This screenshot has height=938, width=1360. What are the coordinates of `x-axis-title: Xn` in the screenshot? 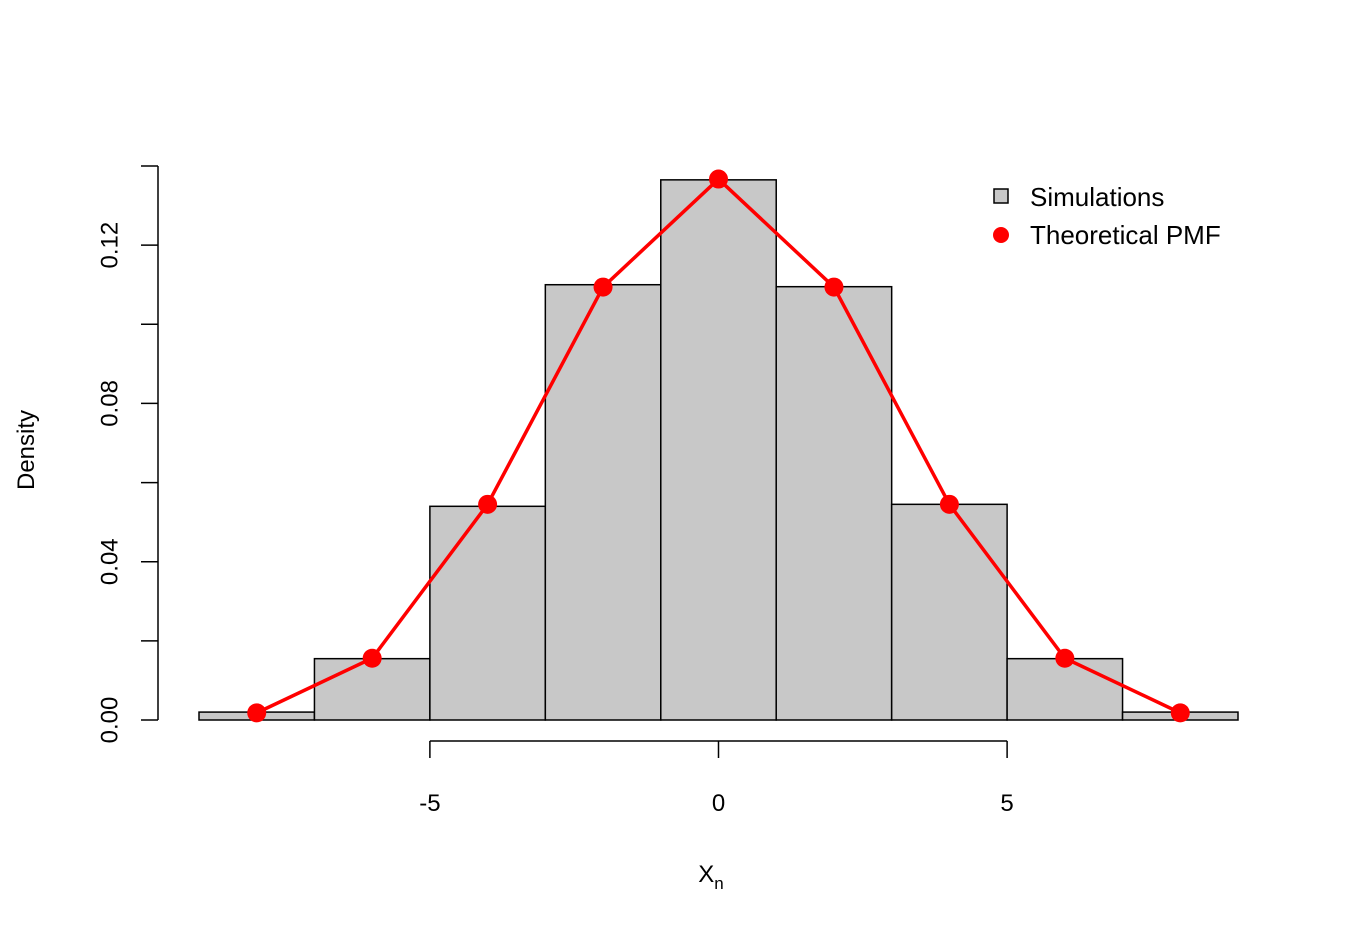 It's located at (710, 877).